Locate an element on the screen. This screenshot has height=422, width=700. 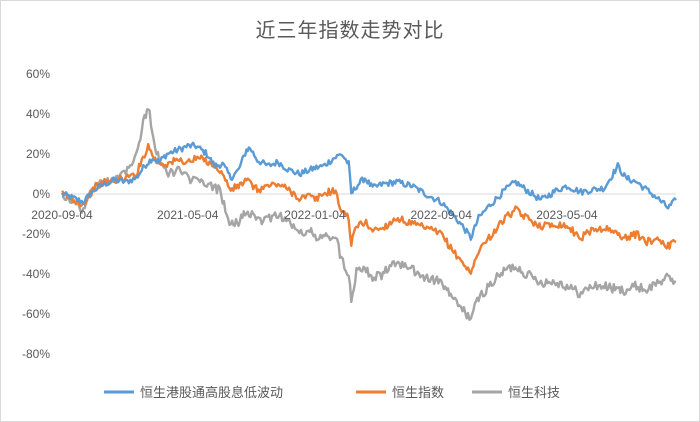
y-tick-label: -80% is located at coordinates (36, 354).